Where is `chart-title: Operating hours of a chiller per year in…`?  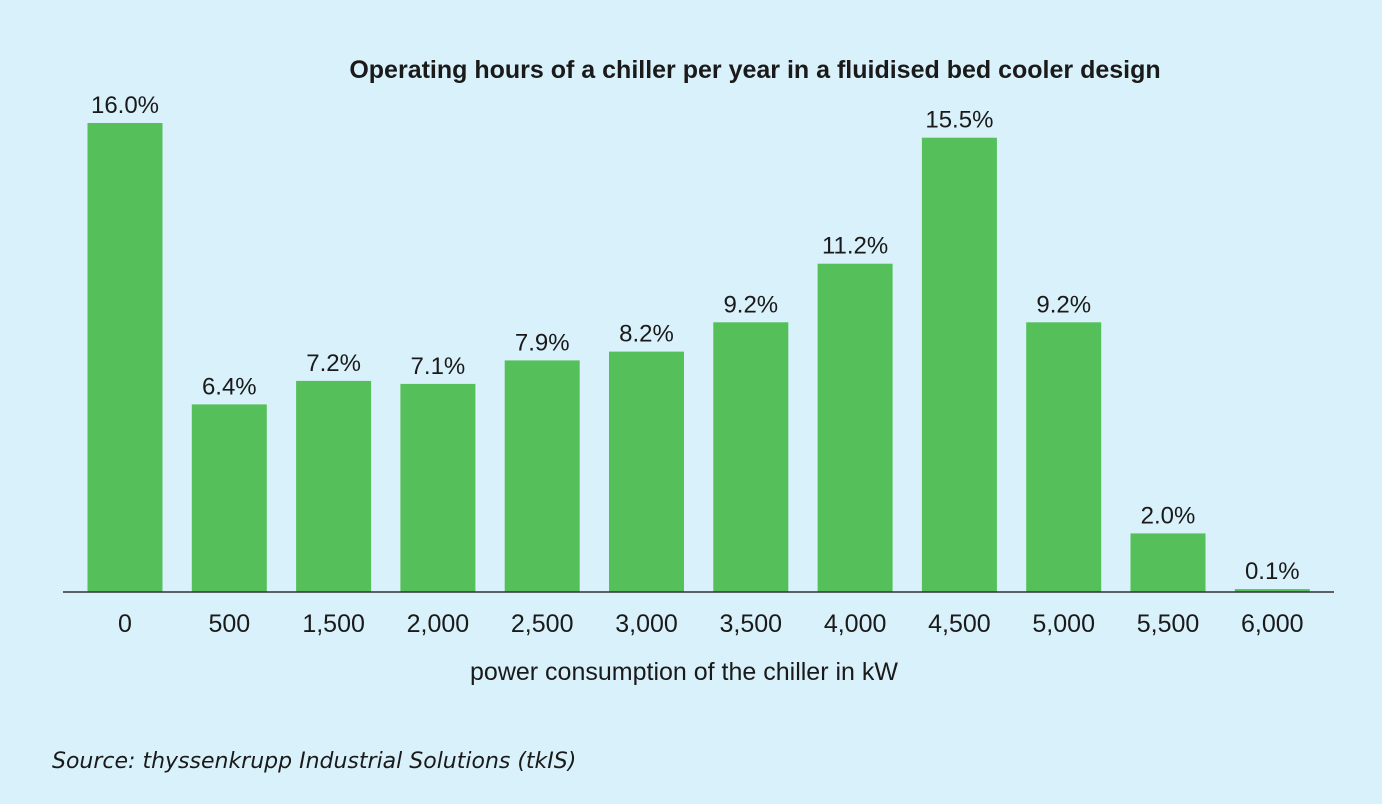
chart-title: Operating hours of a chiller per year in… is located at coordinates (754, 70).